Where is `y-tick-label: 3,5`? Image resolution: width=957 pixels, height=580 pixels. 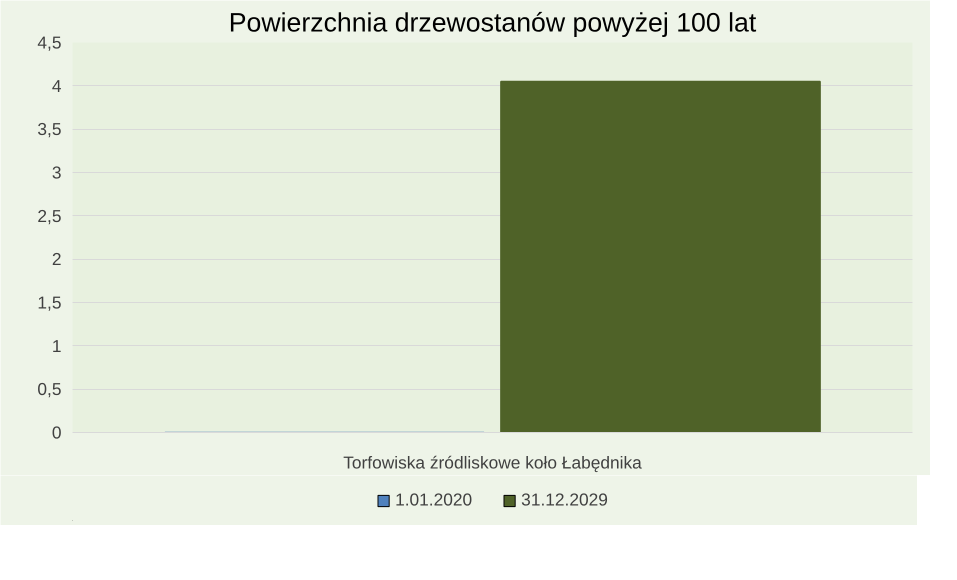 y-tick-label: 3,5 is located at coordinates (49, 129).